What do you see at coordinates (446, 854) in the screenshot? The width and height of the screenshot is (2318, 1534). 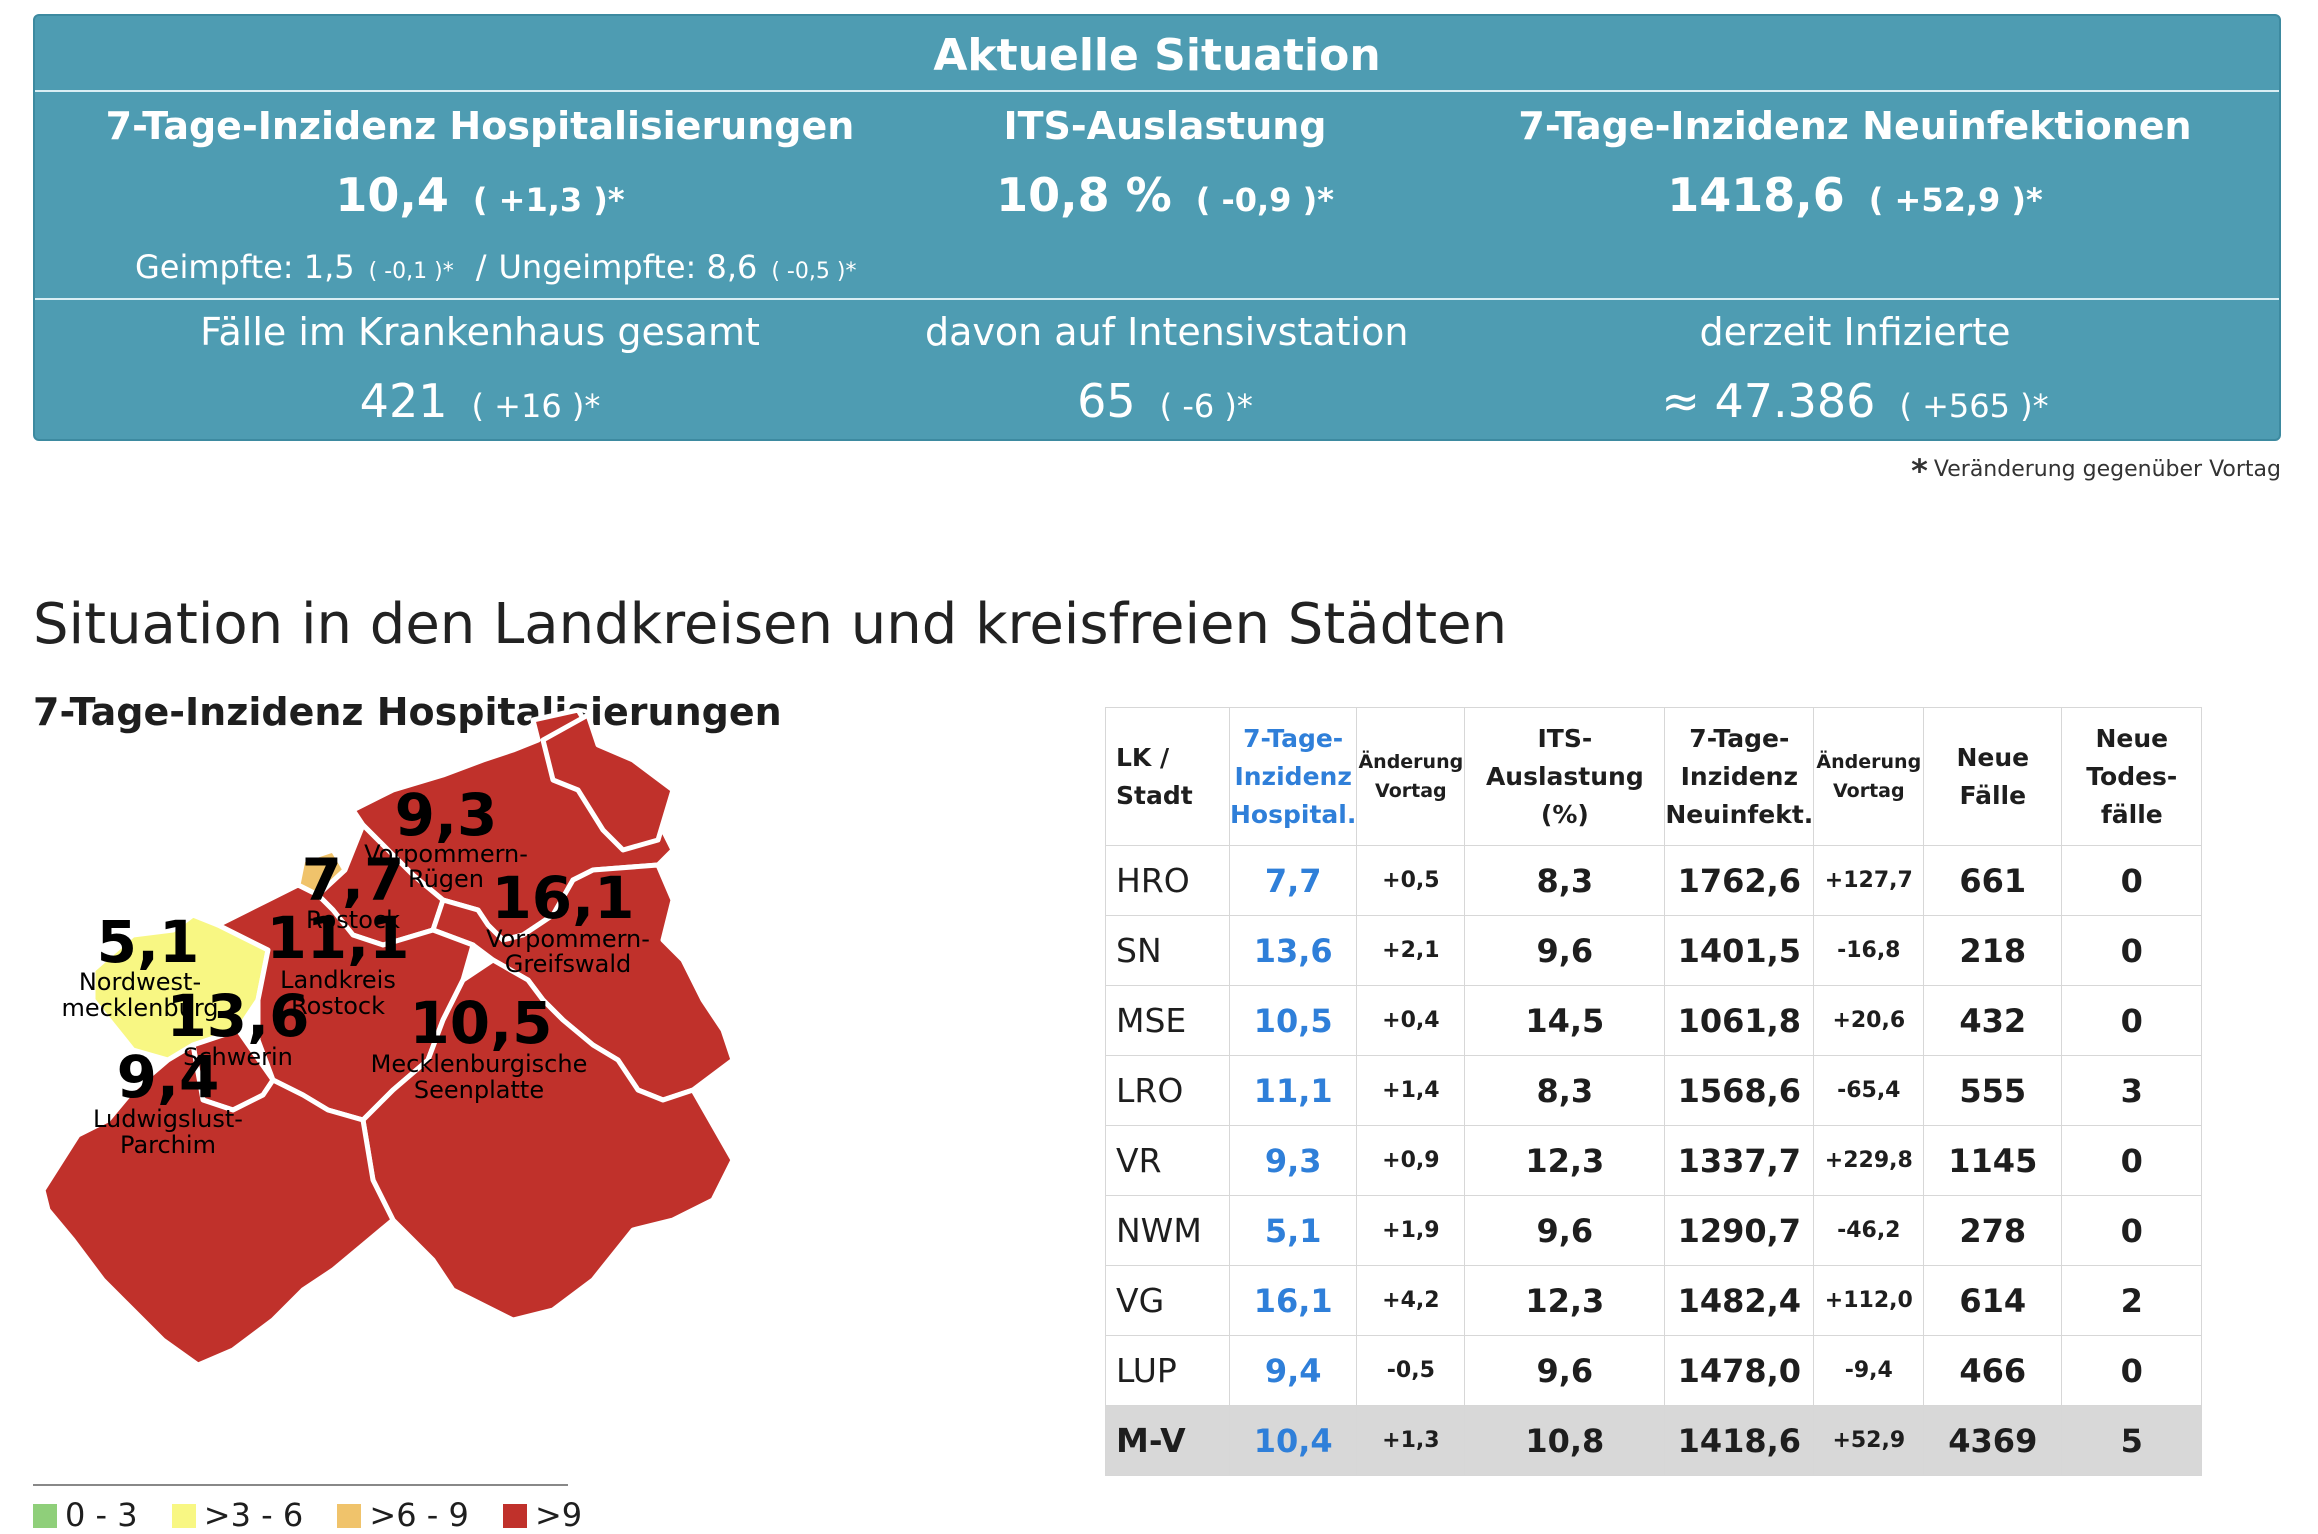 I see `map-label-vr-1: Vorpommern-` at bounding box center [446, 854].